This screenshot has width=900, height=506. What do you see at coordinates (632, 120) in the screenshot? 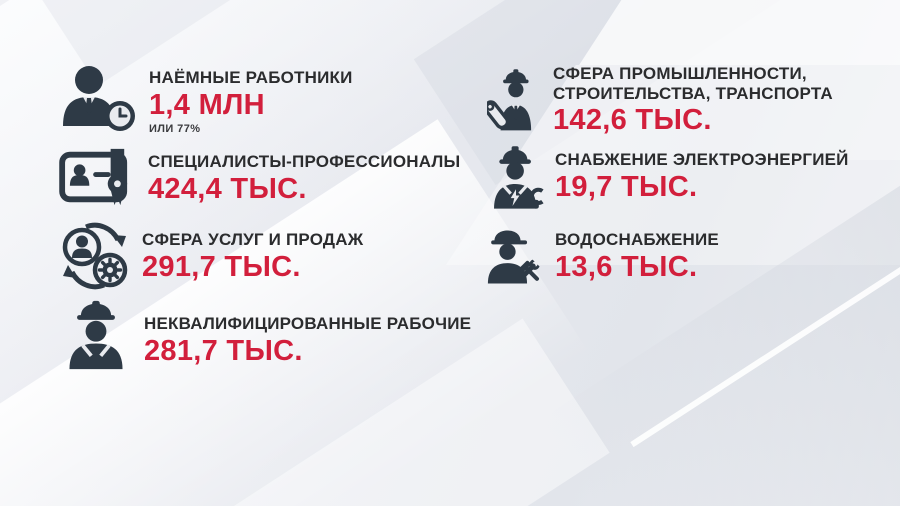
I see `stat-value: 142,6 ТЫС.` at bounding box center [632, 120].